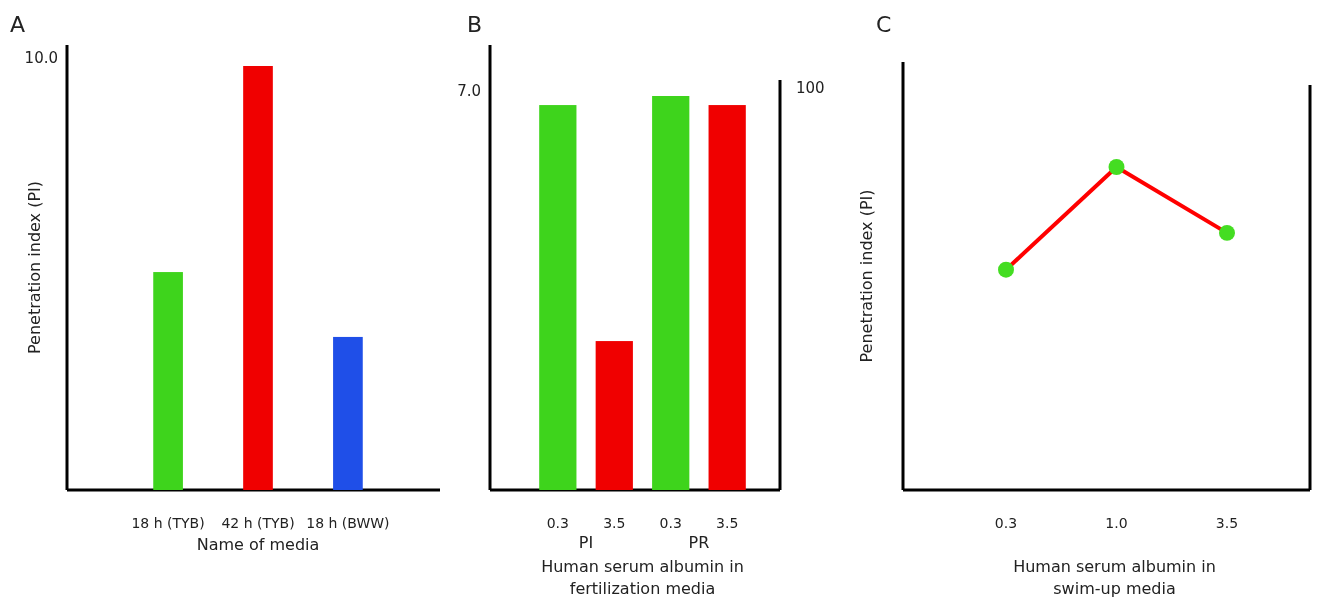  What do you see at coordinates (258, 523) in the screenshot?
I see `x-tick-label: 42 h (TYB)` at bounding box center [258, 523].